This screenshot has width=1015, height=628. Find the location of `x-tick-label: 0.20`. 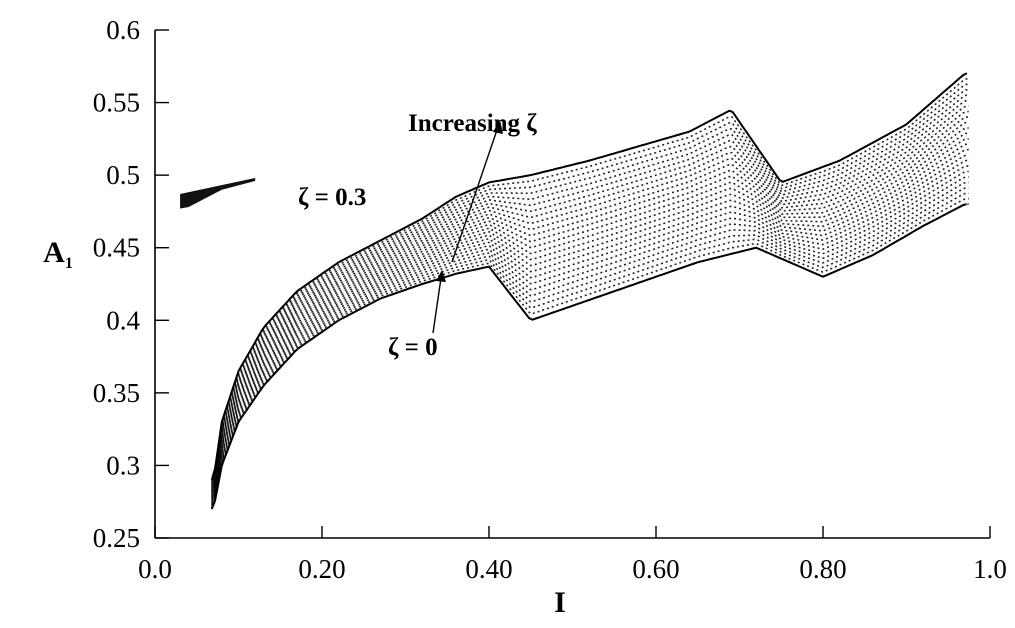

x-tick-label: 0.20 is located at coordinates (321, 569).